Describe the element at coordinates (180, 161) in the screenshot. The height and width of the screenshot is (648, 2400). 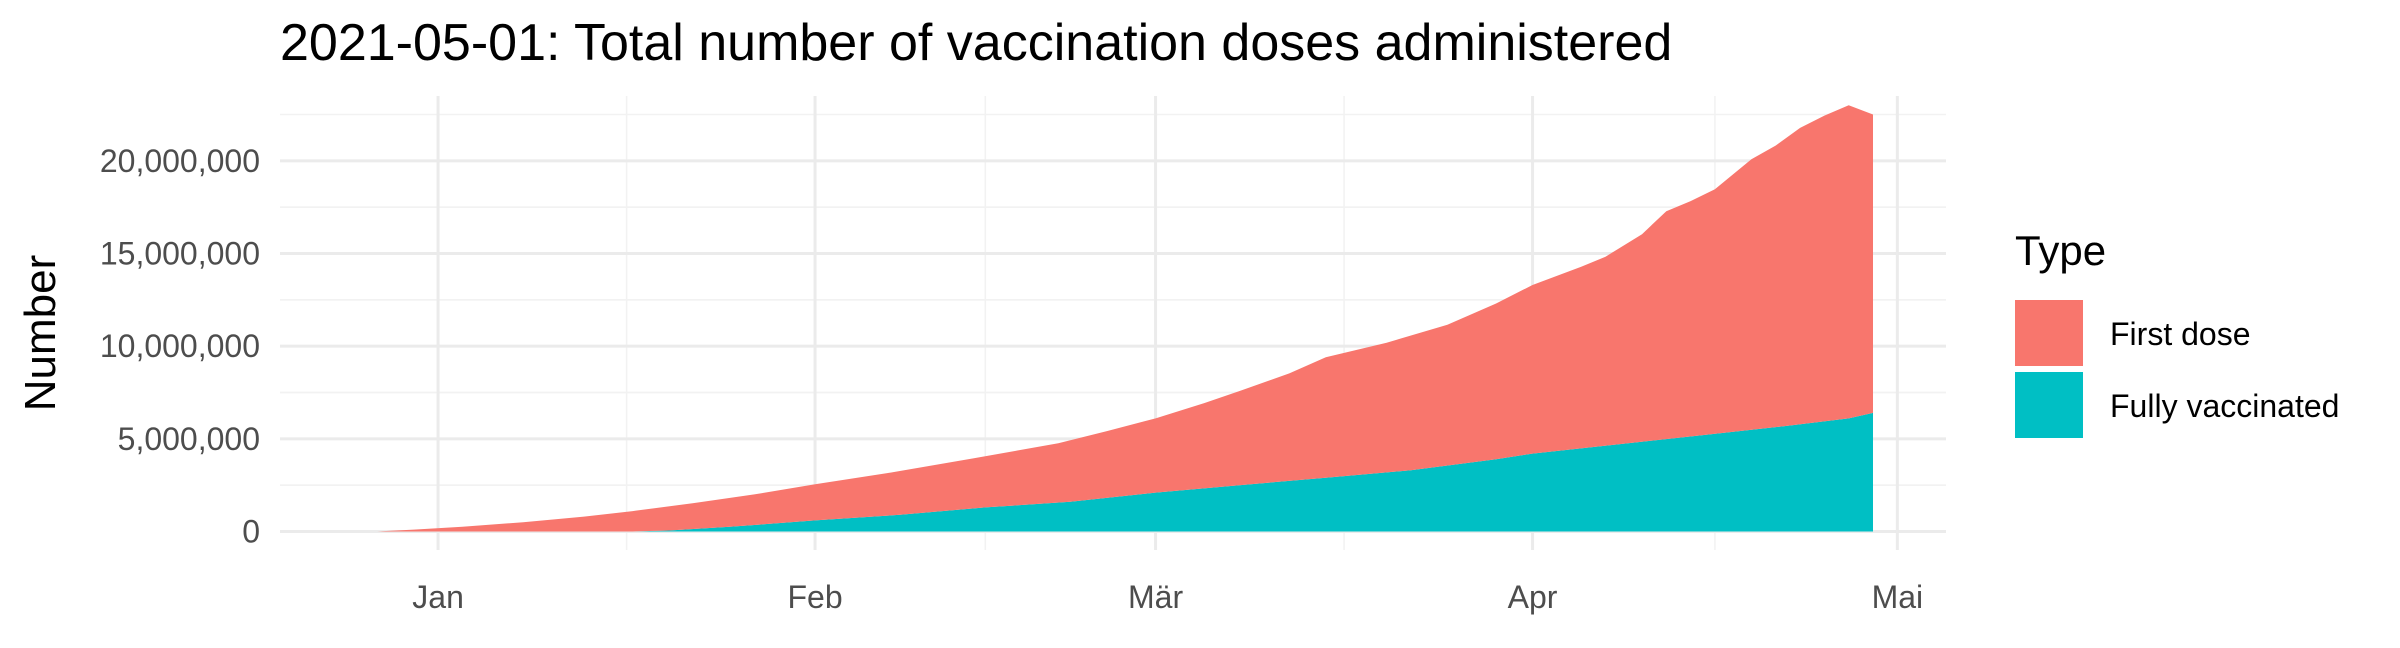
I see `y-tick-label: 20,000,000` at that location.